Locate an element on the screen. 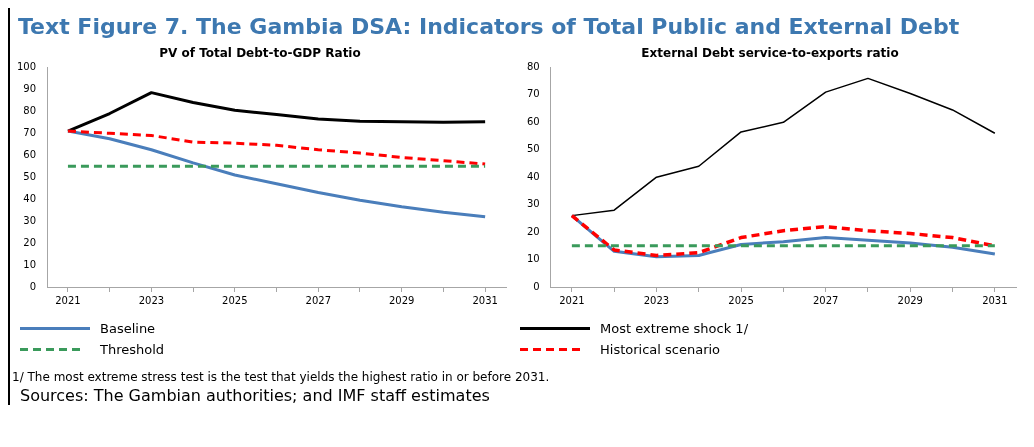 The height and width of the screenshot is (447, 1034). legend-label: Threshold is located at coordinates (132, 349).